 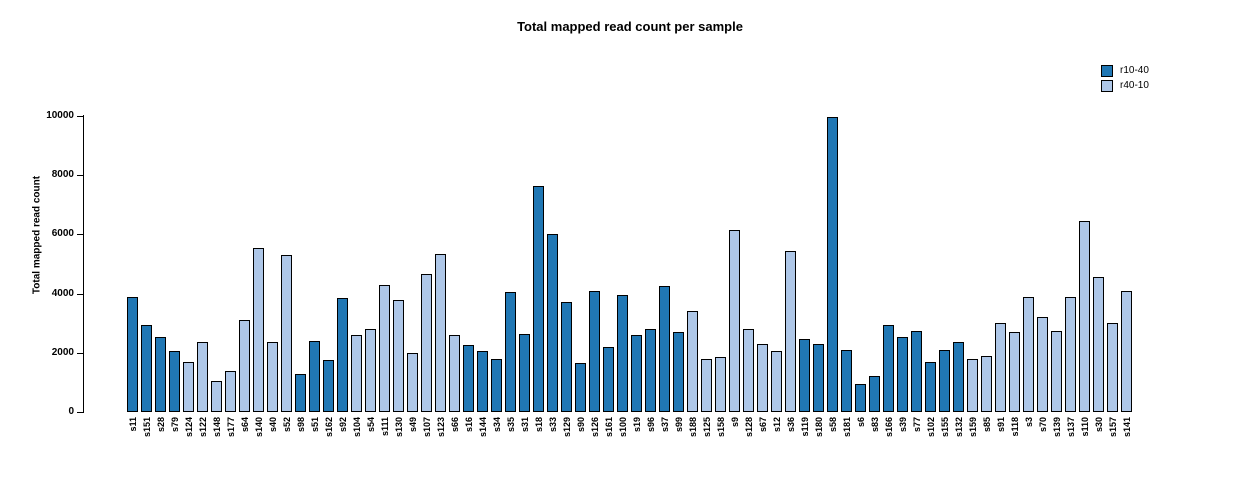 I want to click on x-label-s166: s166, so click(x=888, y=427).